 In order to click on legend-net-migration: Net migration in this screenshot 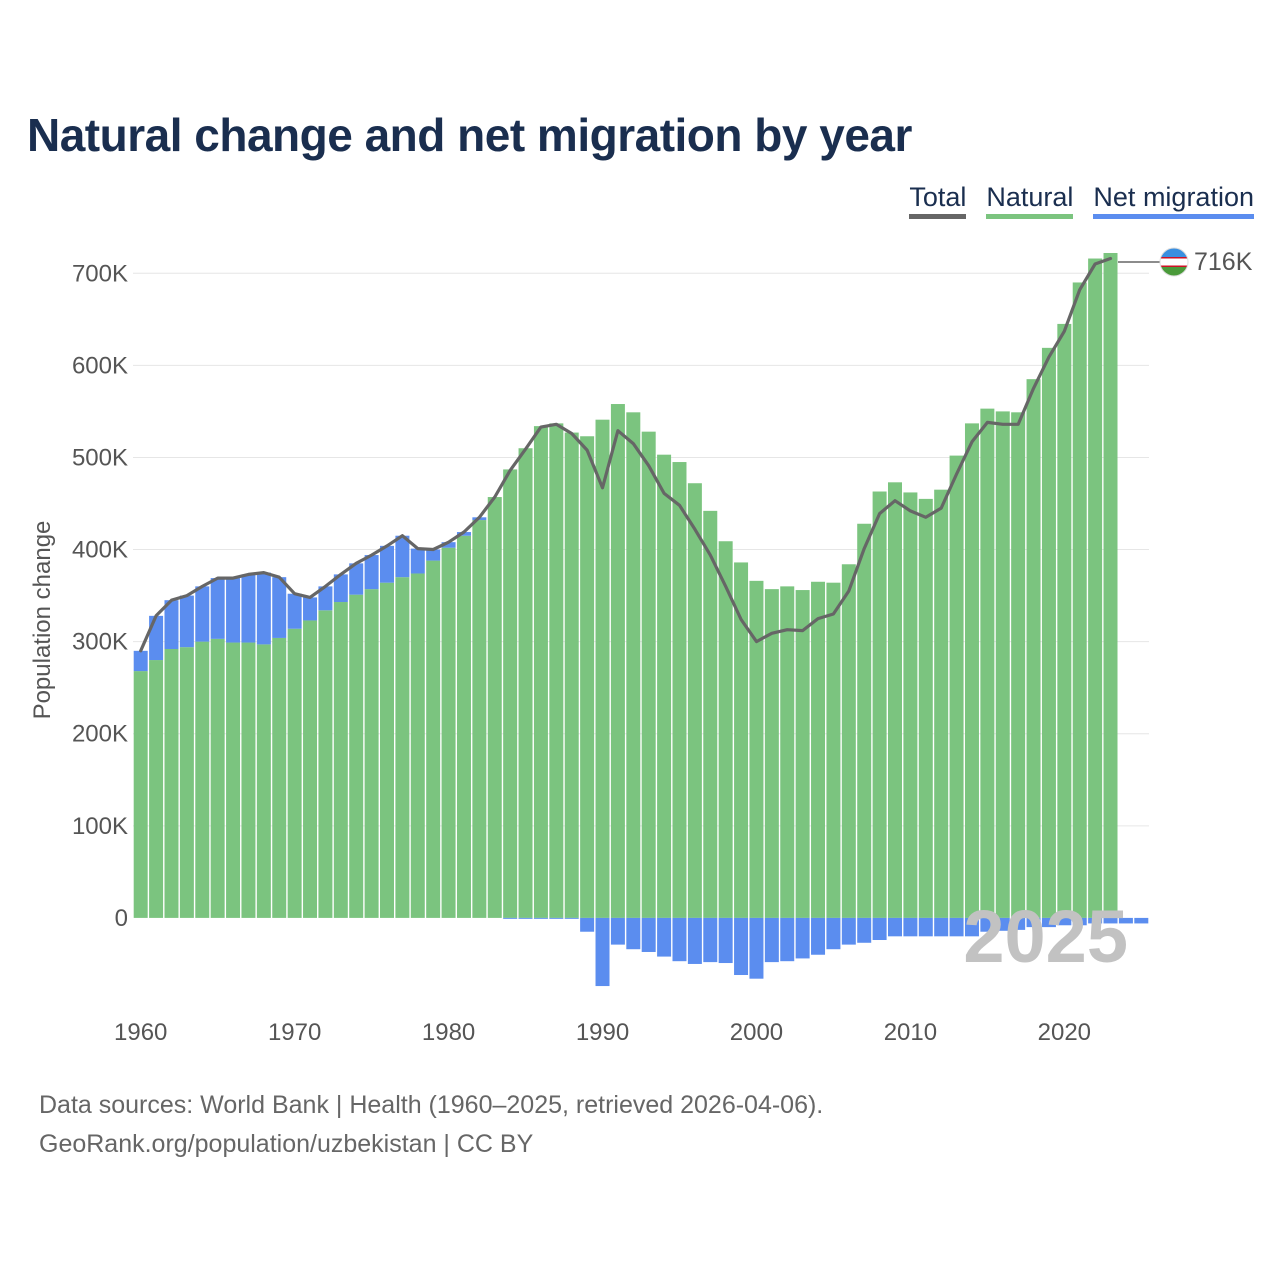, I will do `click(1173, 200)`.